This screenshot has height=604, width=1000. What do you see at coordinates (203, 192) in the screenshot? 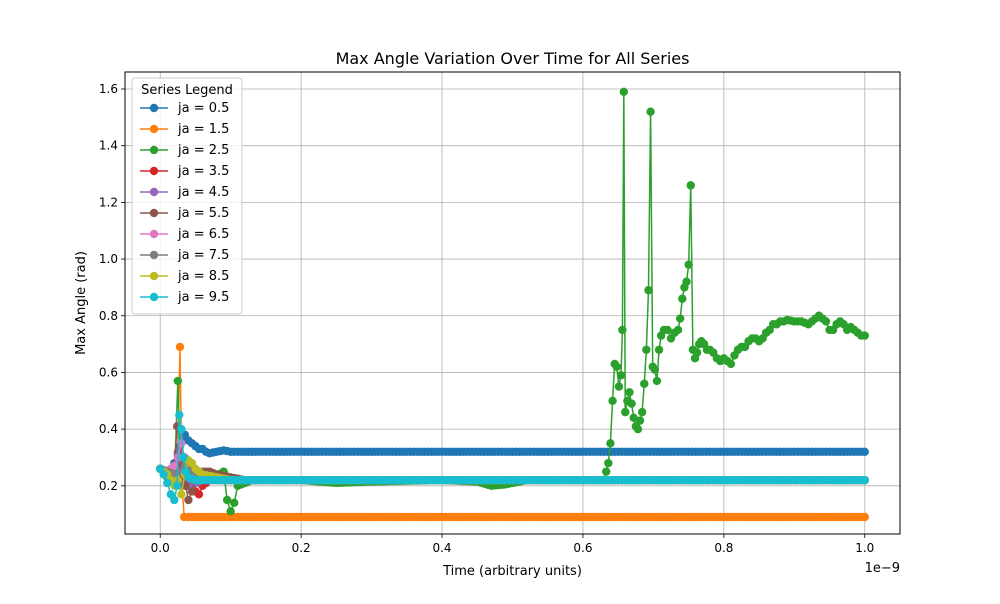
I see `legend-label: ja = 4.5` at bounding box center [203, 192].